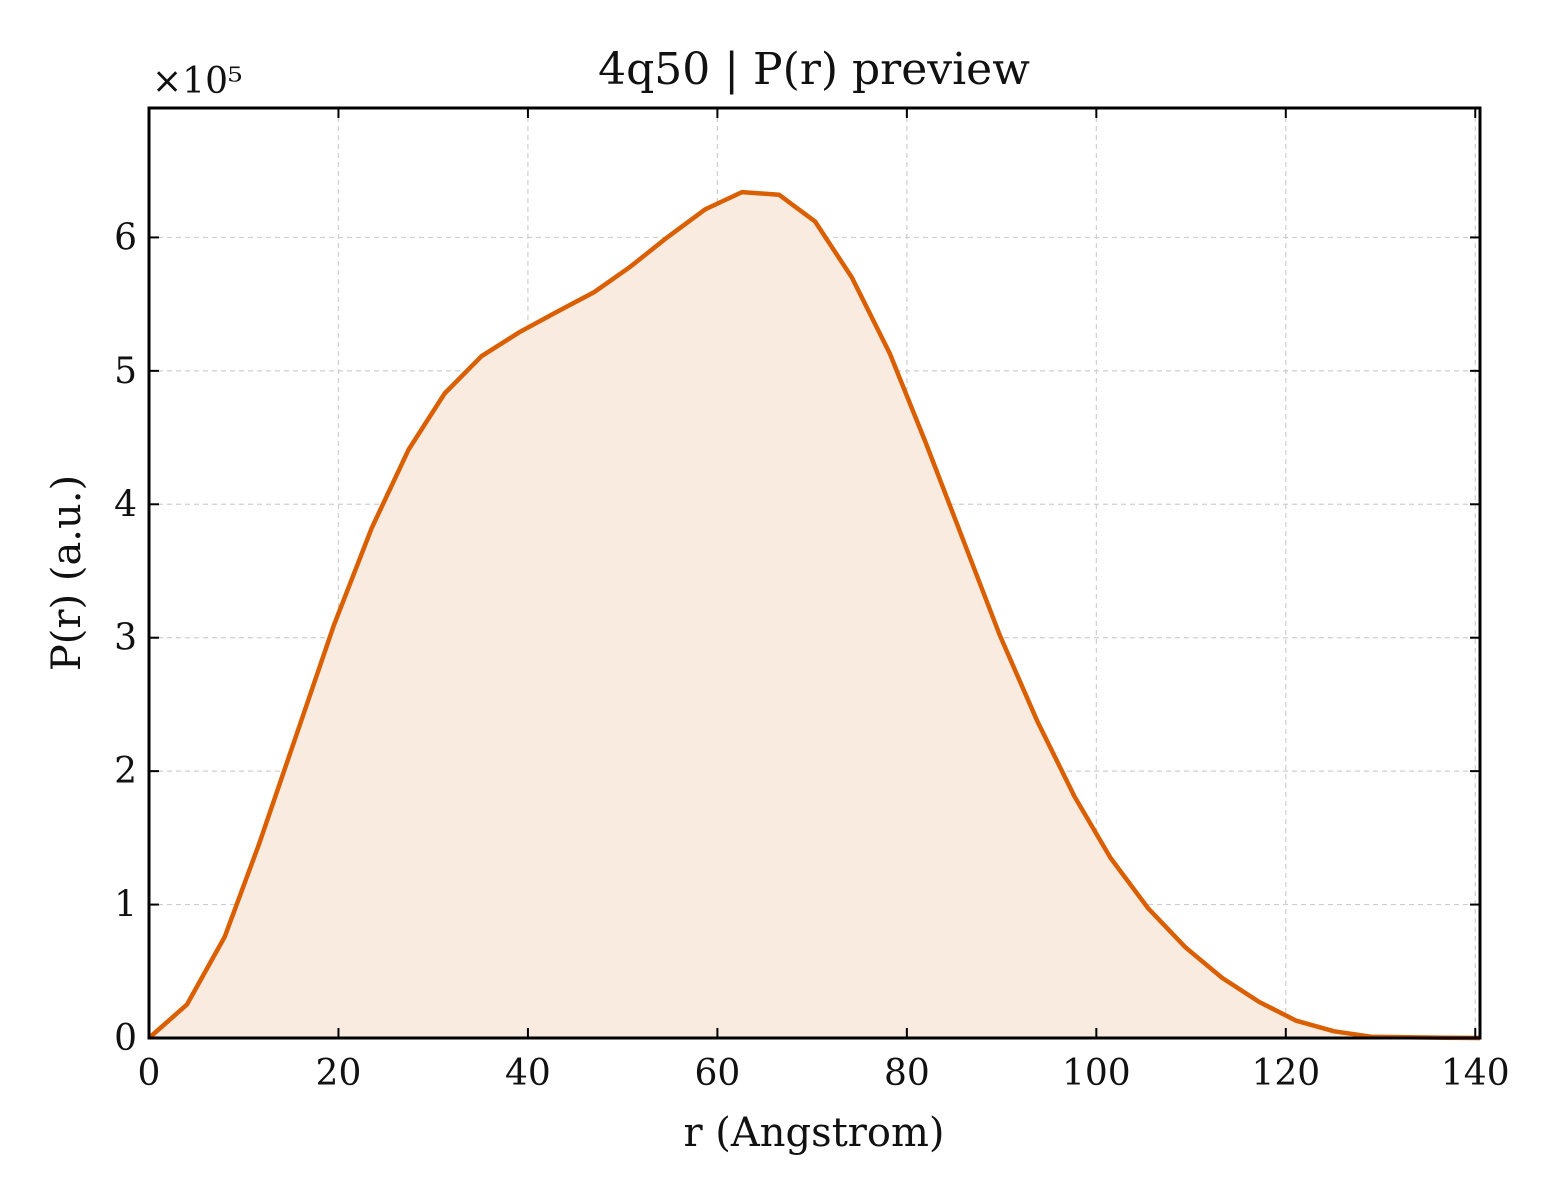 This screenshot has width=1560, height=1200. Describe the element at coordinates (907, 1073) in the screenshot. I see `x-tick-label: 80` at that location.